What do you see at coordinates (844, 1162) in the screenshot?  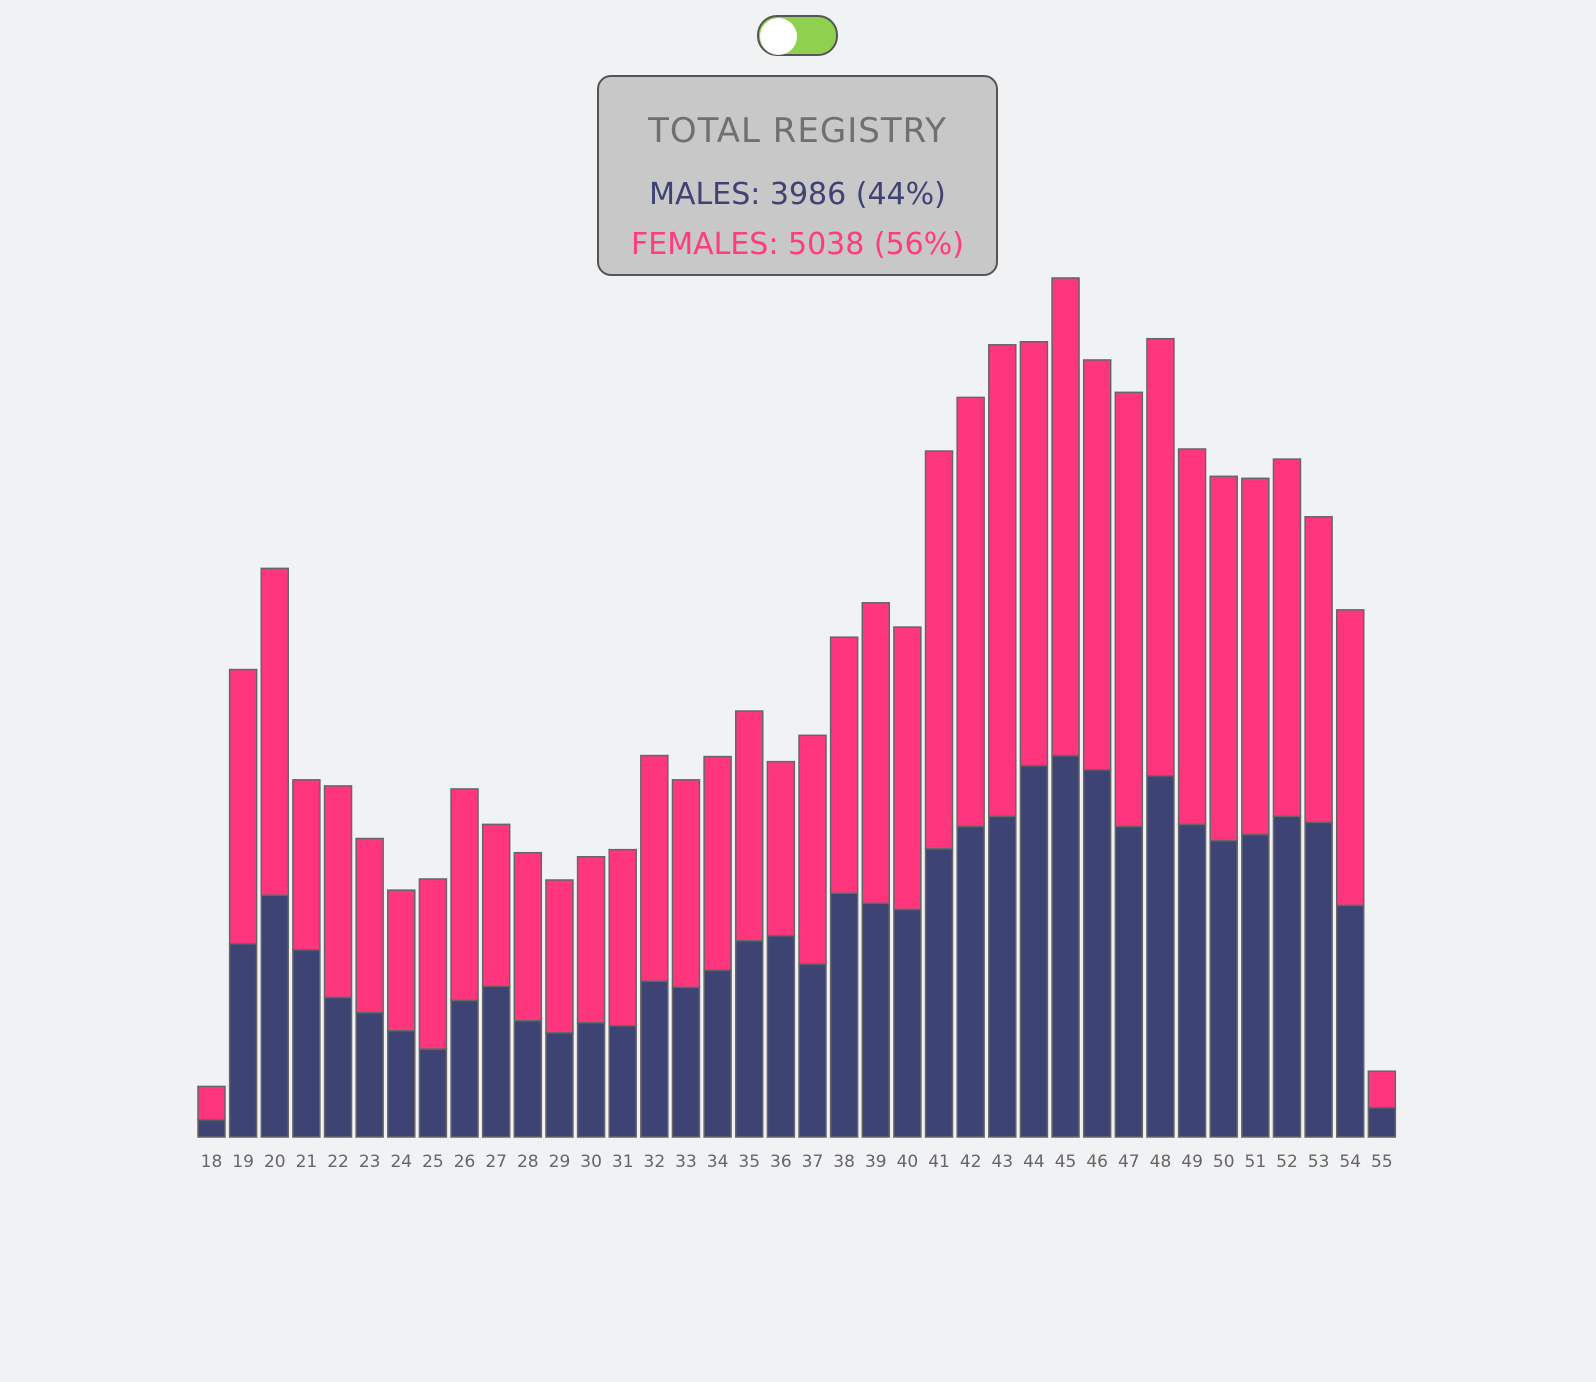 I see `x-tick-label: 38` at bounding box center [844, 1162].